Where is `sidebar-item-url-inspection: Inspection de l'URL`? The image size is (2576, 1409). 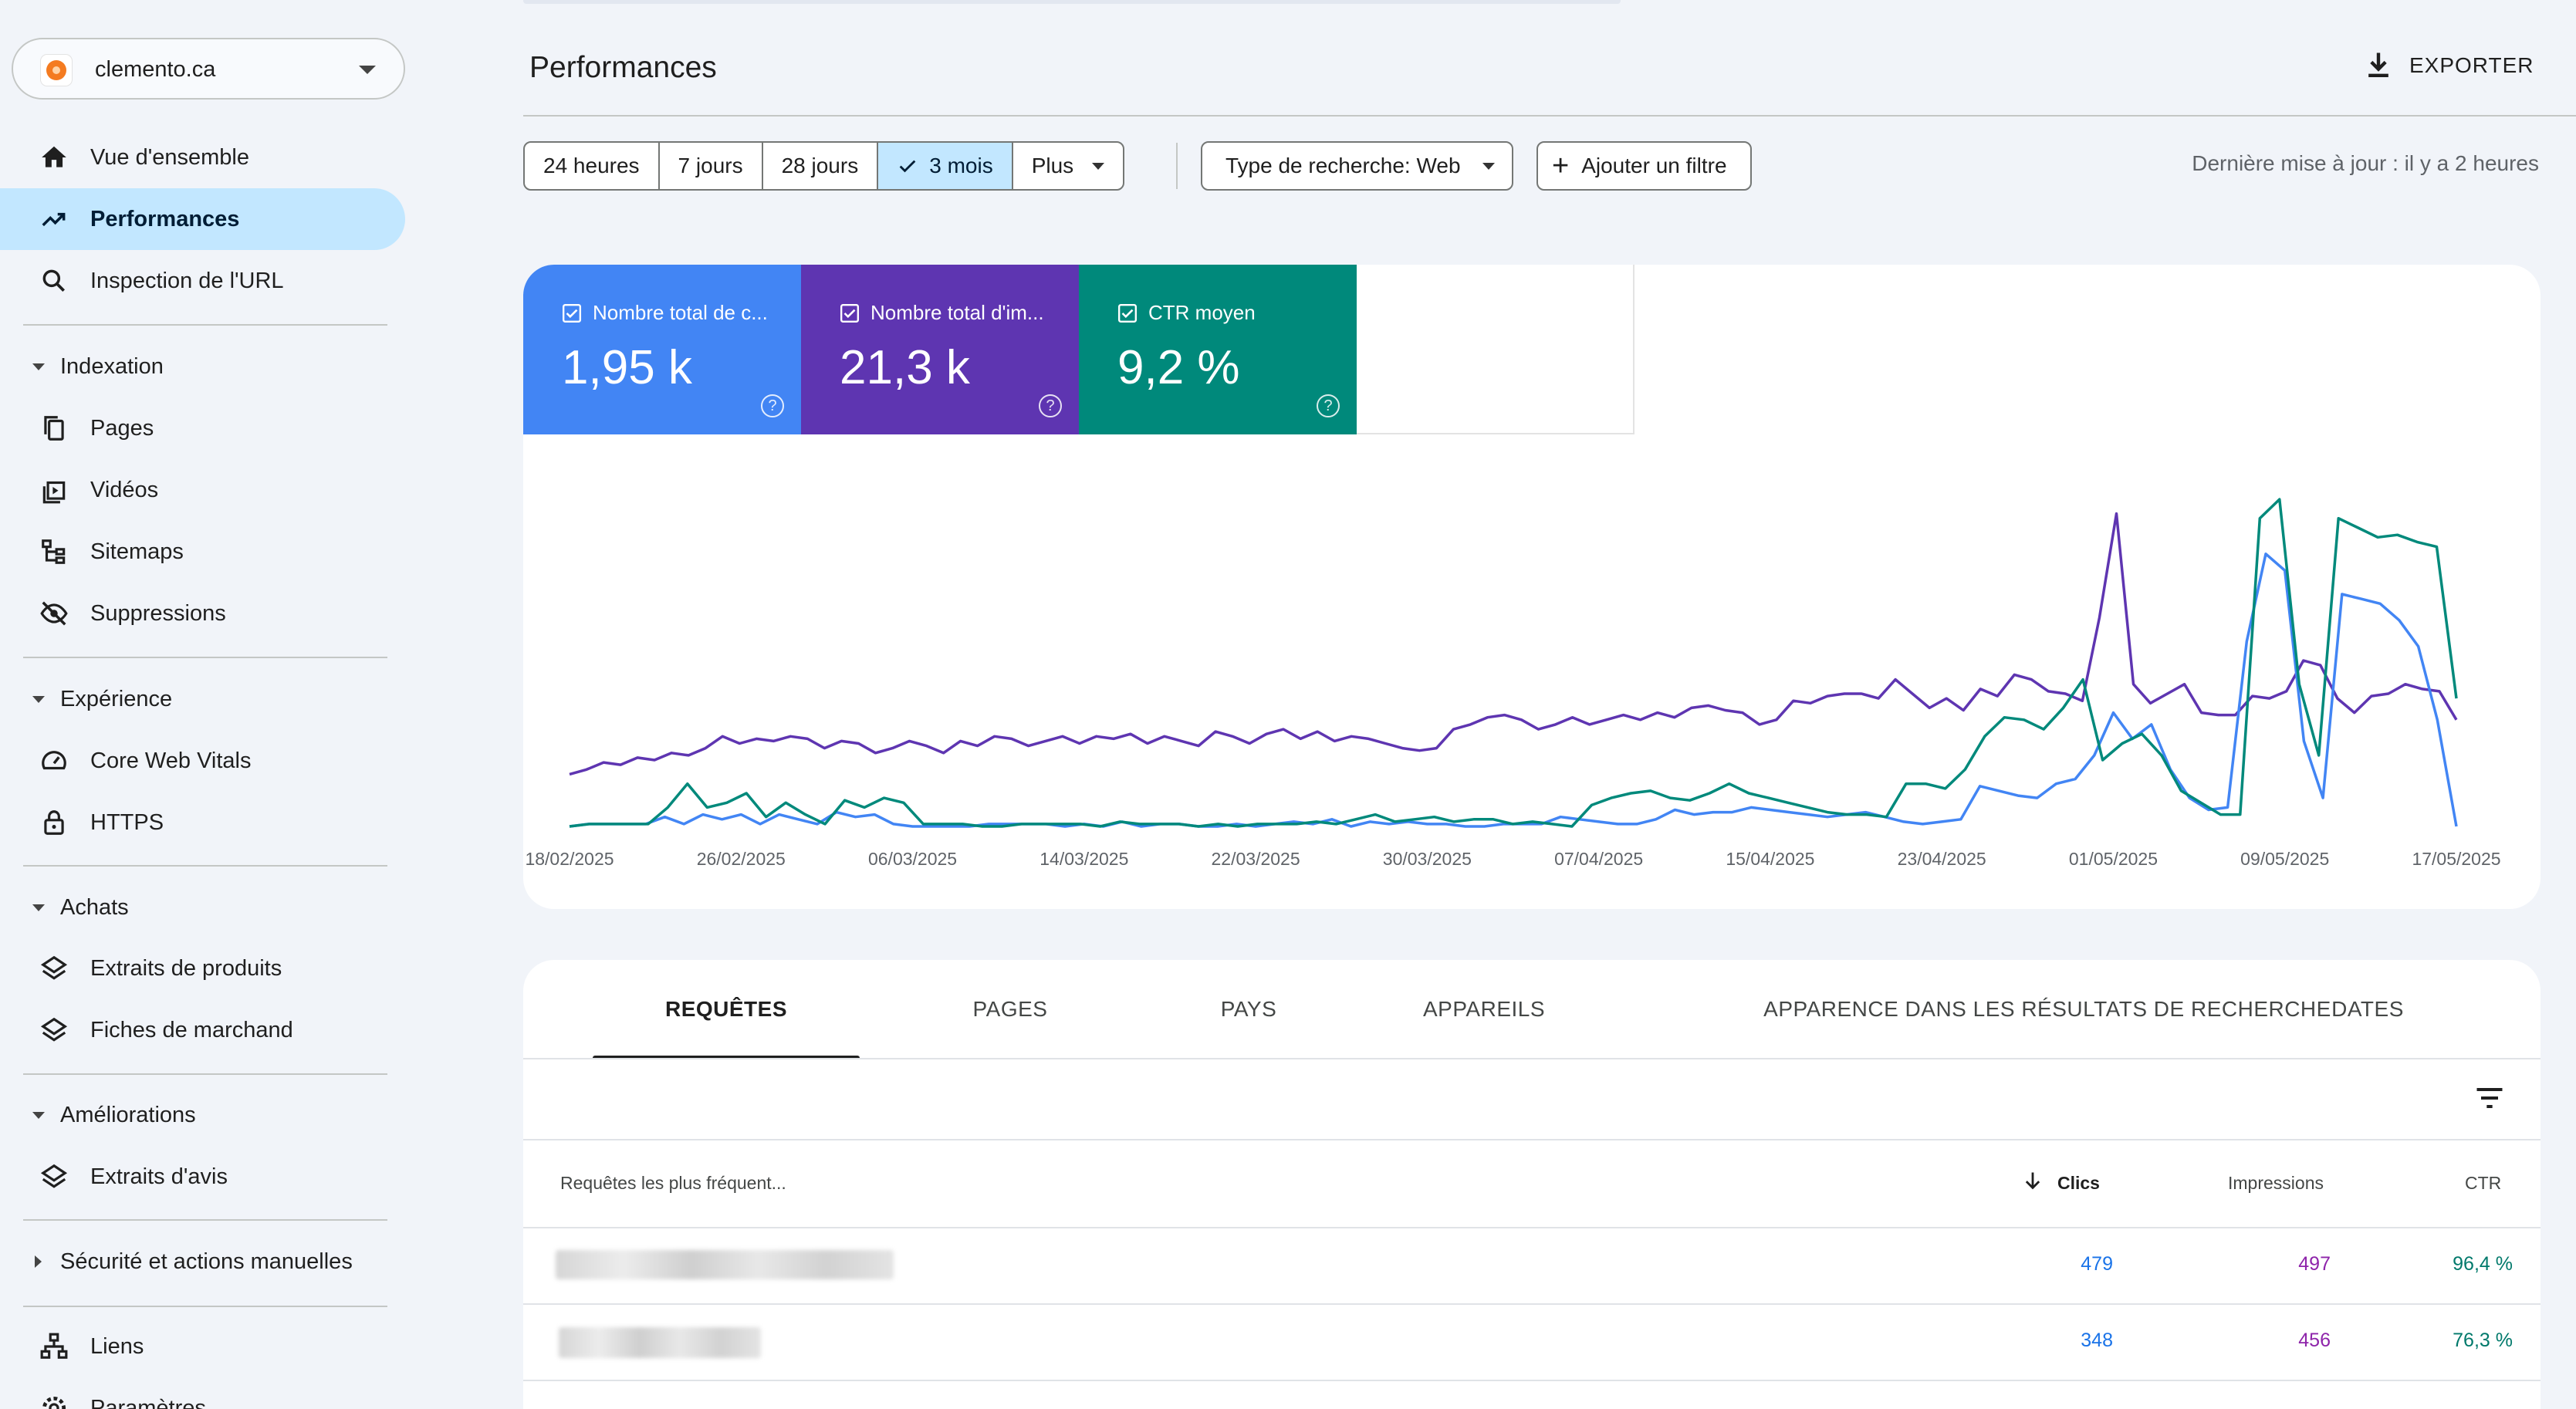 sidebar-item-url-inspection: Inspection de l'URL is located at coordinates (202, 281).